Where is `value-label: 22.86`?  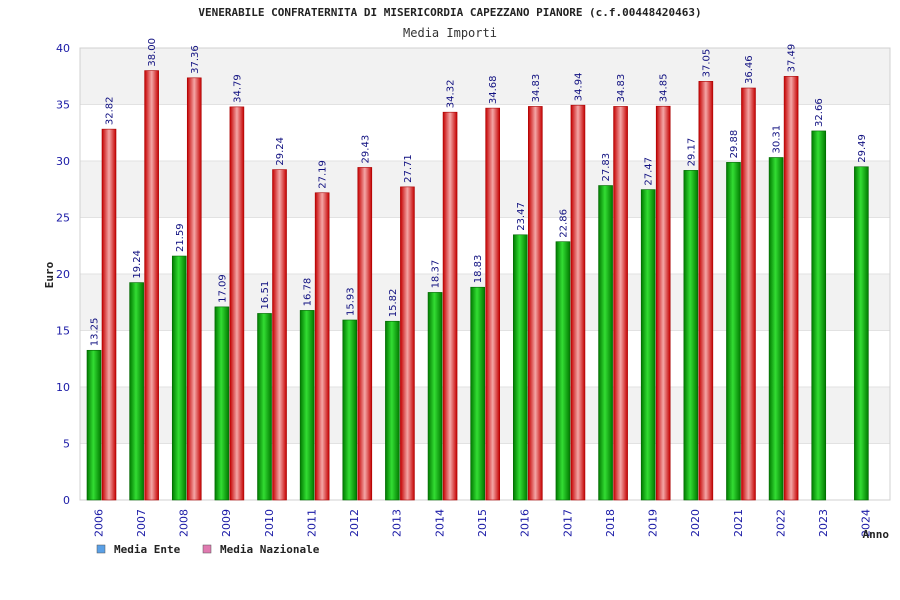
value-label: 22.86 is located at coordinates (563, 223).